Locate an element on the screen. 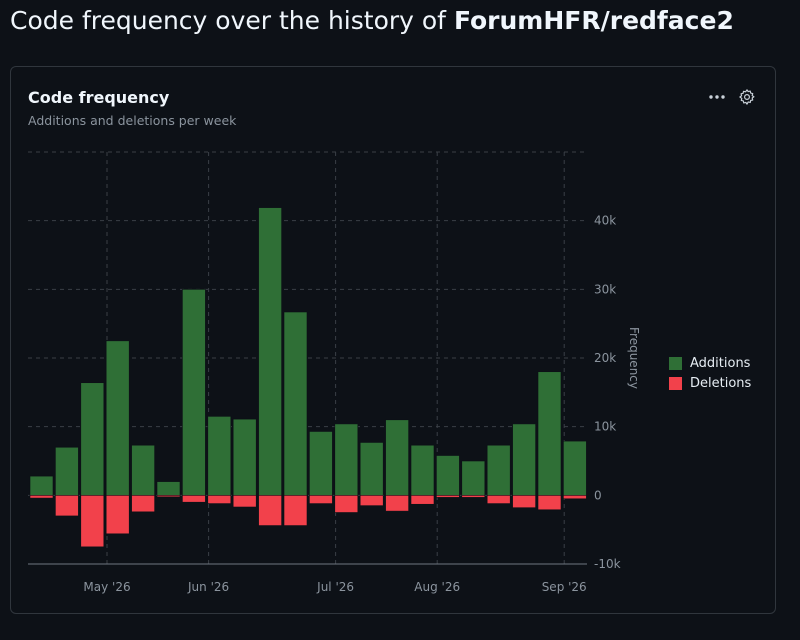 This screenshot has width=800, height=640. y-tick-label: 40k is located at coordinates (605, 221).